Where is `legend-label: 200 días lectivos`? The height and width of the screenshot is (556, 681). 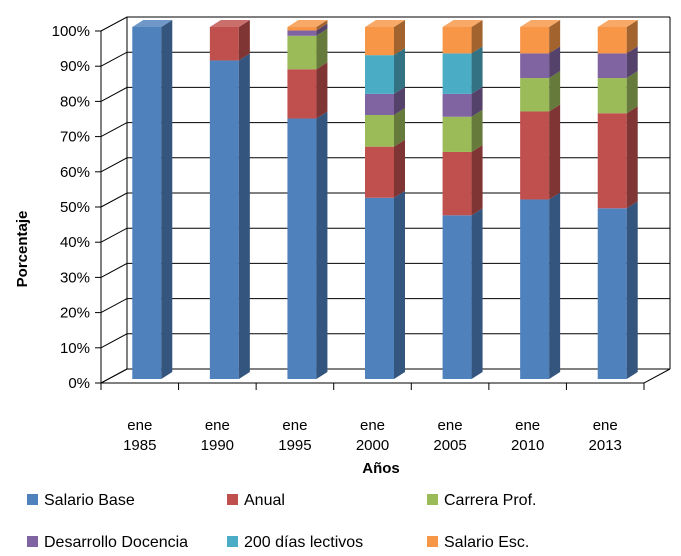
legend-label: 200 días lectivos is located at coordinates (303, 542).